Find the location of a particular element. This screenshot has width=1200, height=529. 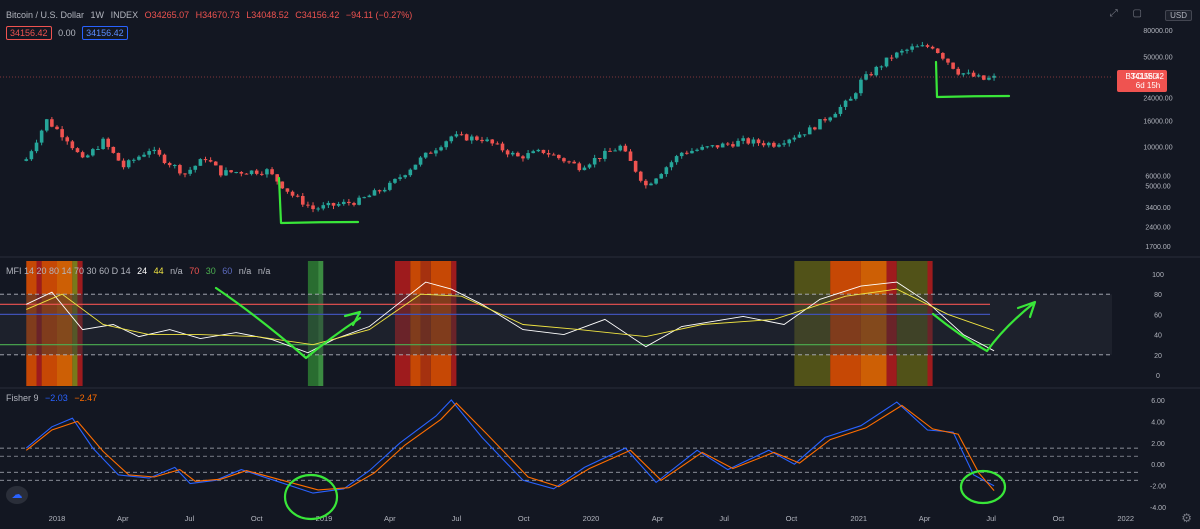

spread-value: 0.00 is located at coordinates (67, 33).